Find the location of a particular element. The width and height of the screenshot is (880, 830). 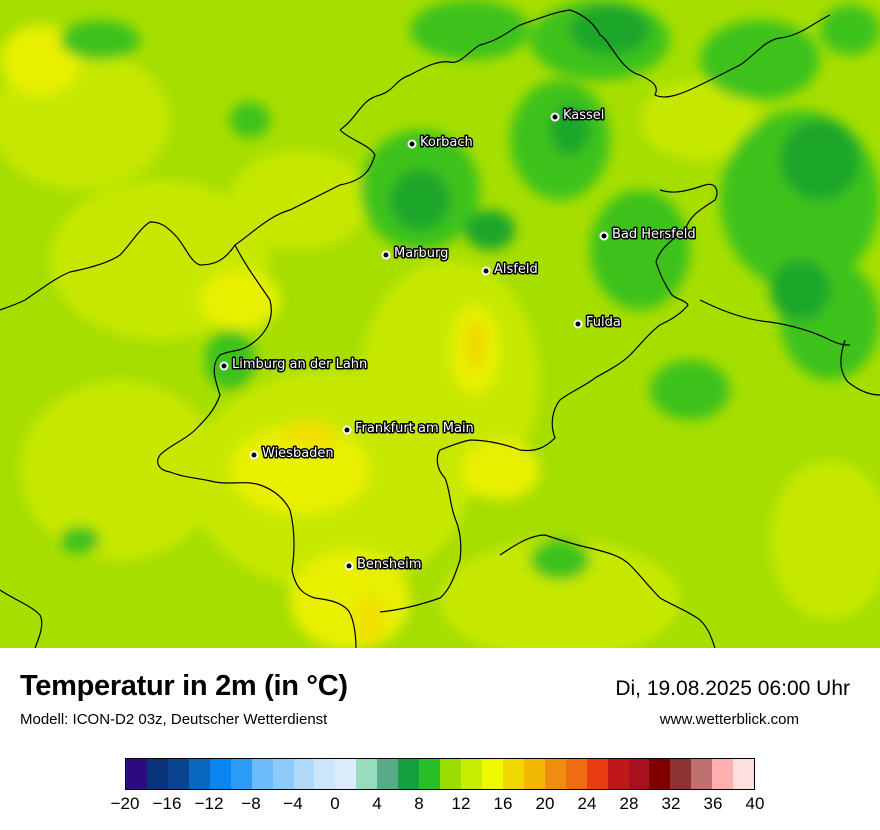

city-marker: Limburg an der Lahn is located at coordinates (294, 365).